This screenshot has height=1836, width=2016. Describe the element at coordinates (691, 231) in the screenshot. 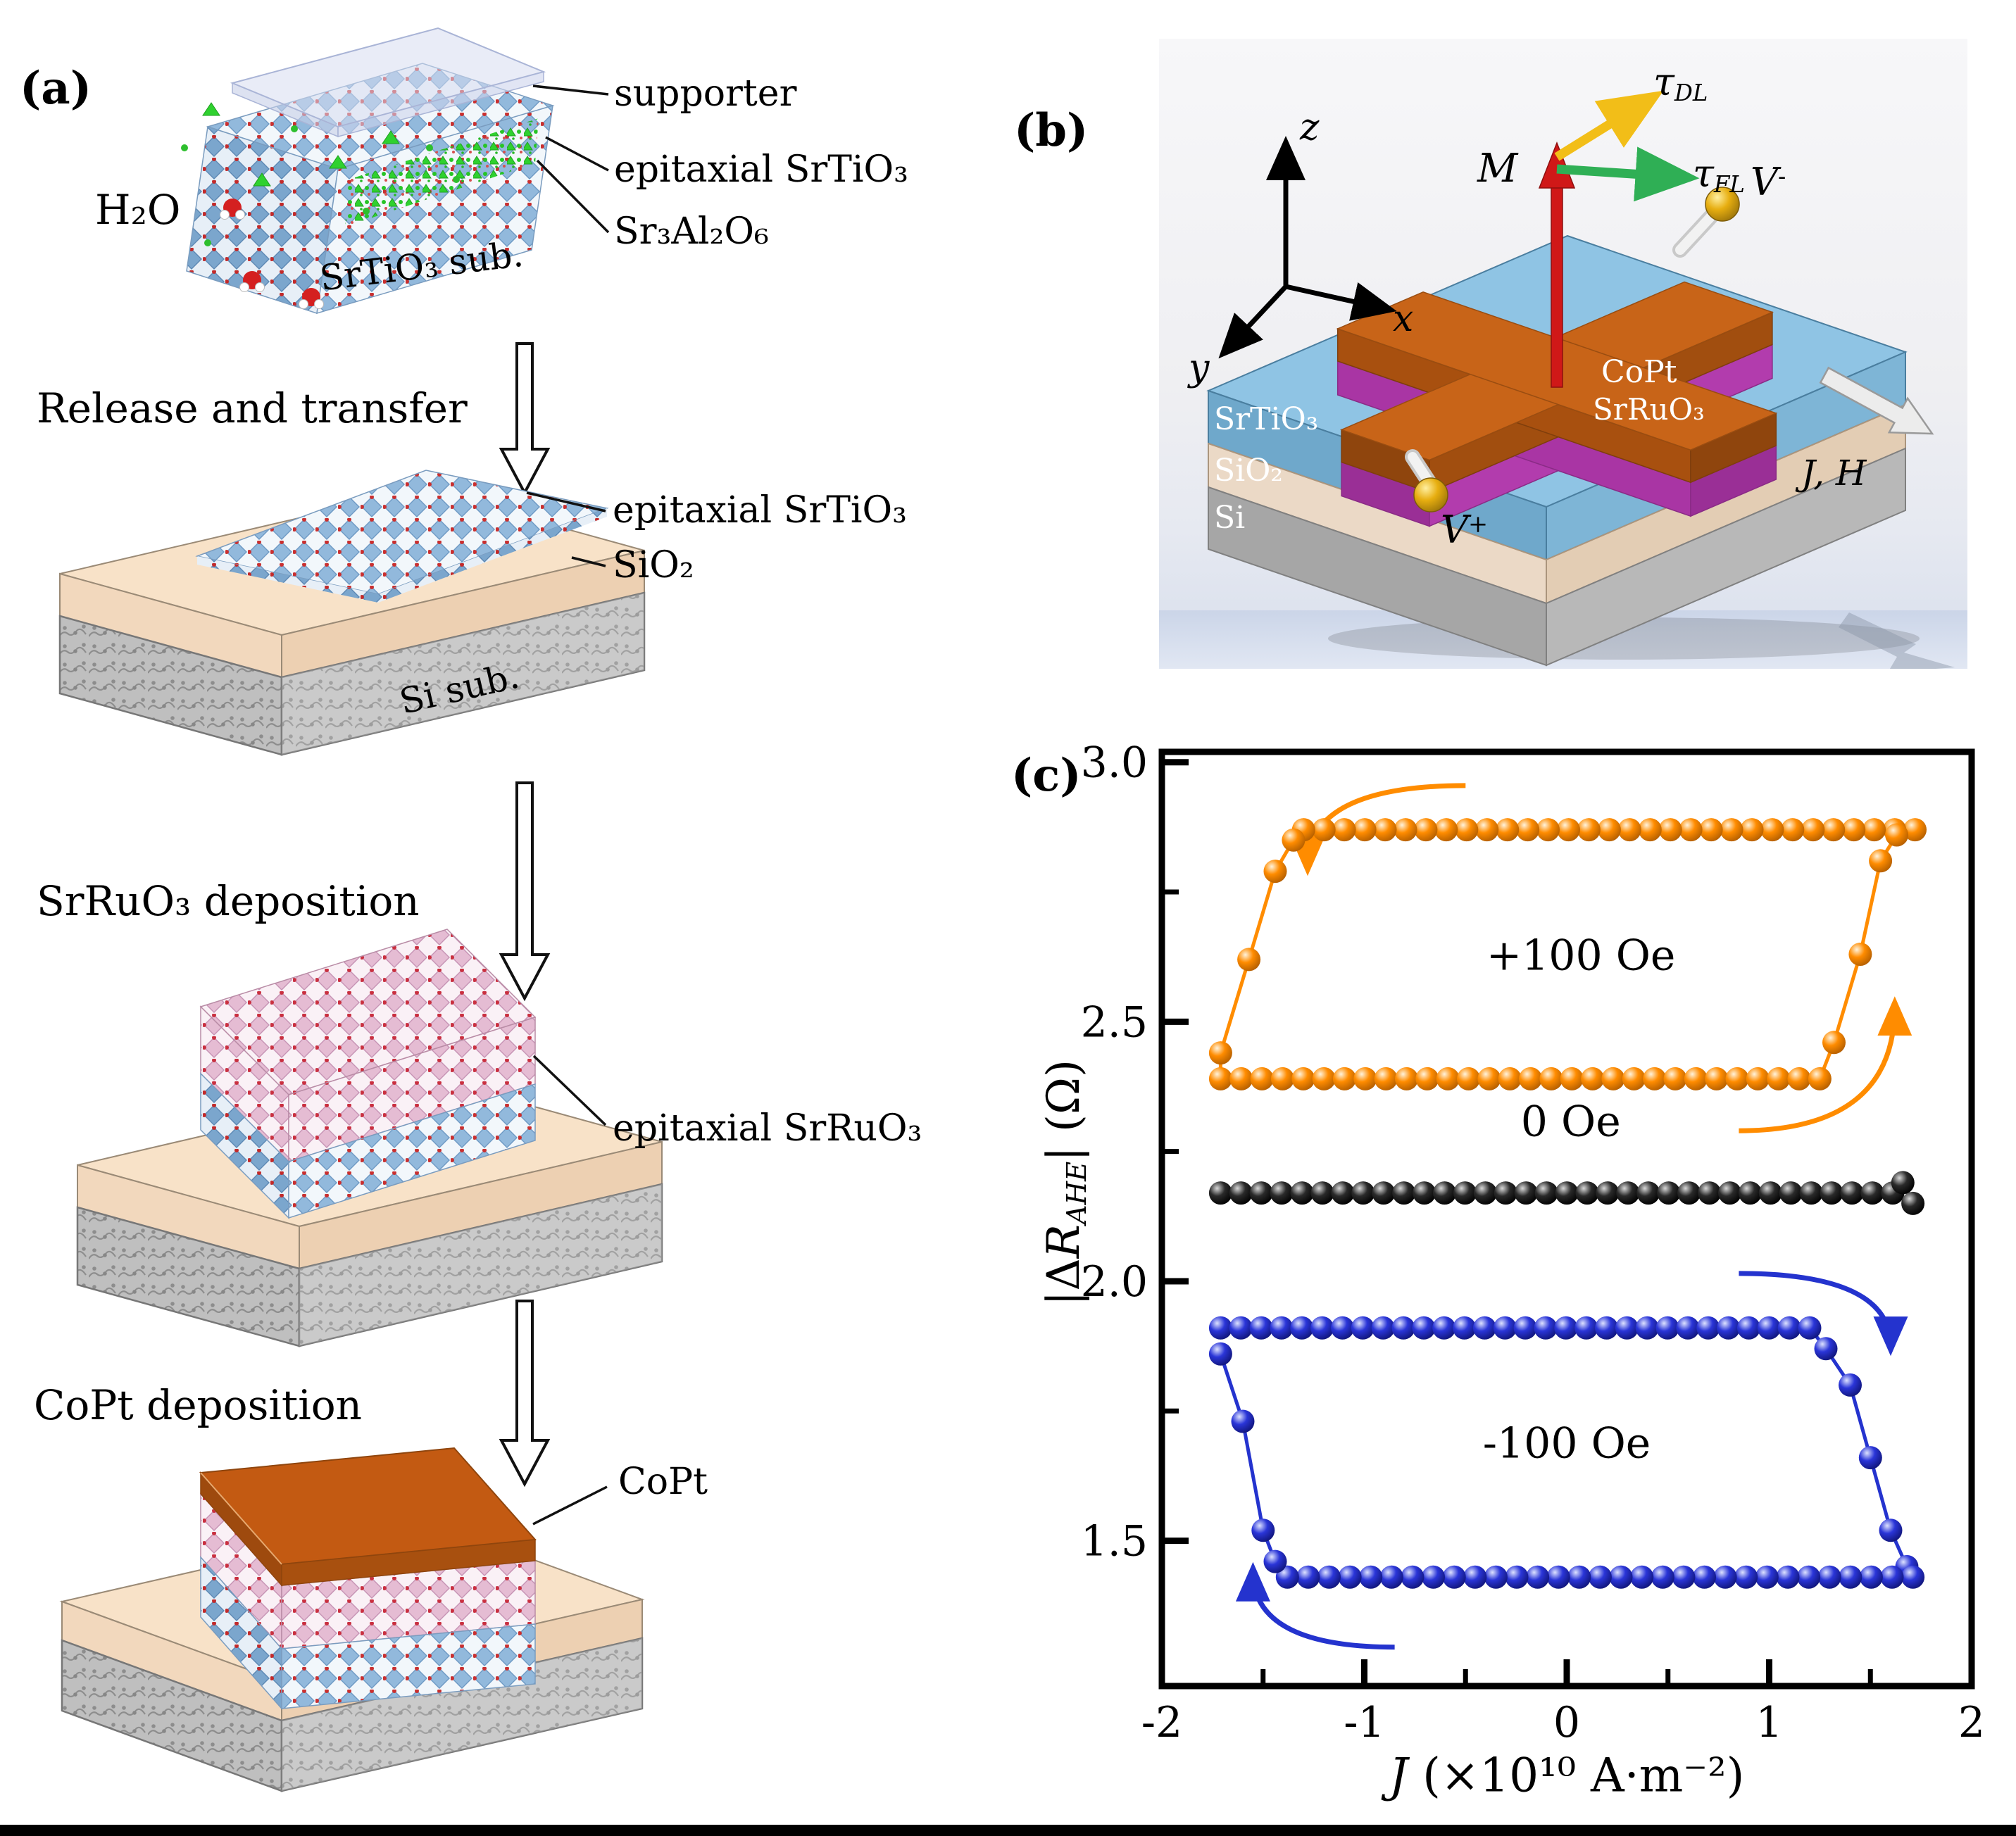

I see `callout-sr3al2o6: Sr₃Al₂O₆` at that location.